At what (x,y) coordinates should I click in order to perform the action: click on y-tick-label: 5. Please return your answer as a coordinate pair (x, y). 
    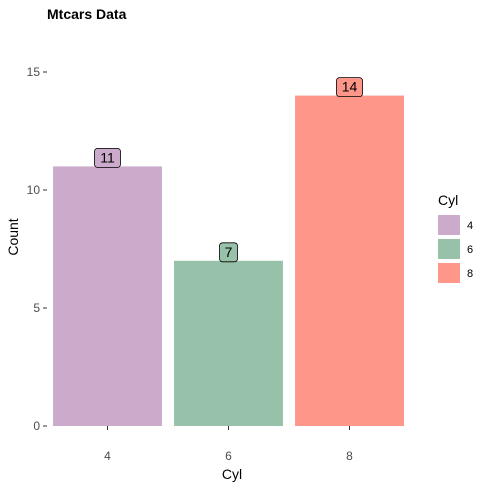
    Looking at the image, I should click on (36, 308).